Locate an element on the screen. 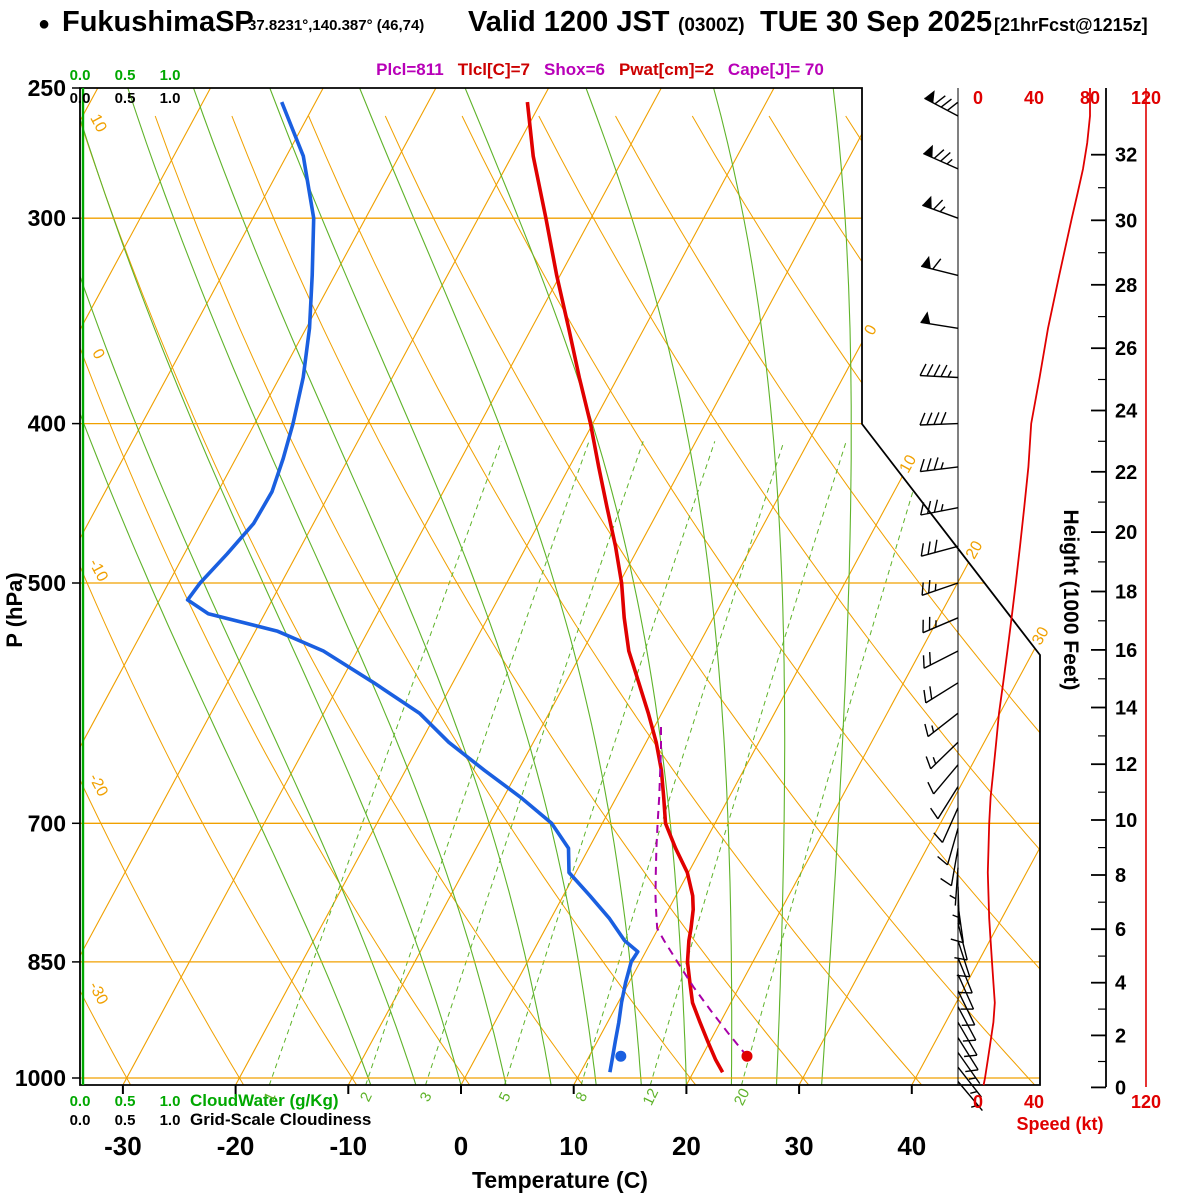 This screenshot has height=1200, width=1200. param-segment: Cape[J]= 70 is located at coordinates (775, 69).